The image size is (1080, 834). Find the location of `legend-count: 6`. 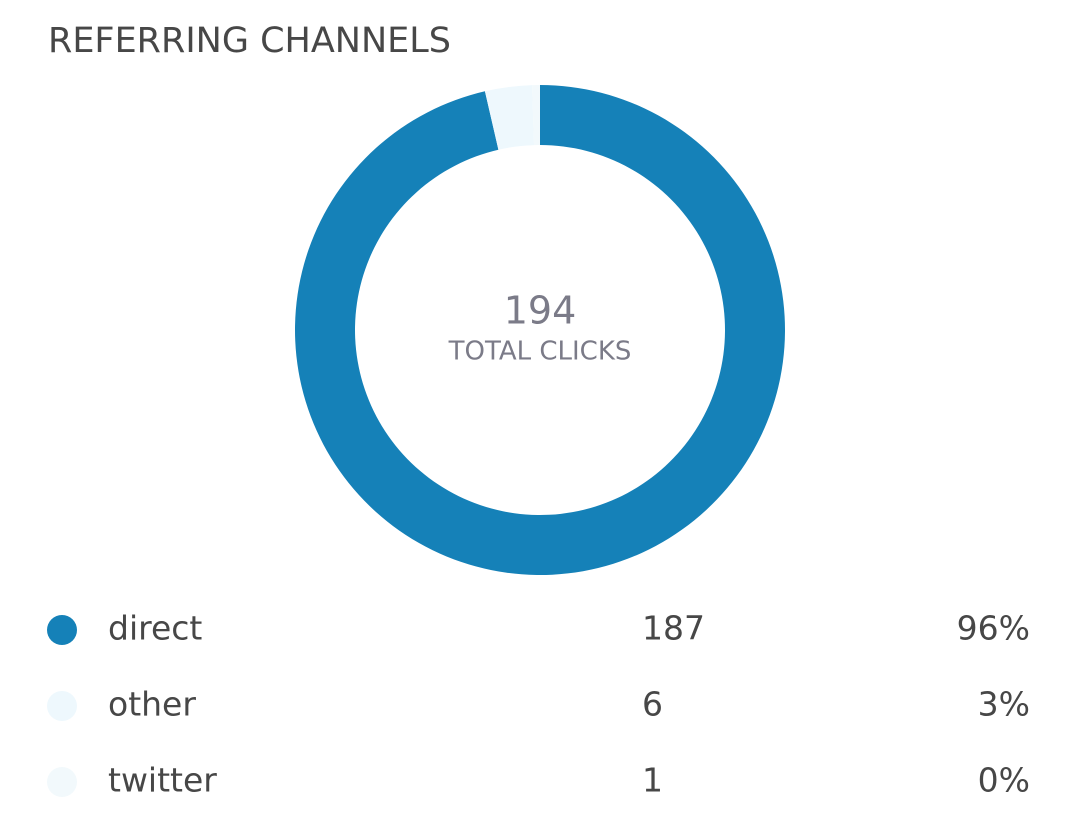

legend-count: 6 is located at coordinates (652, 704).